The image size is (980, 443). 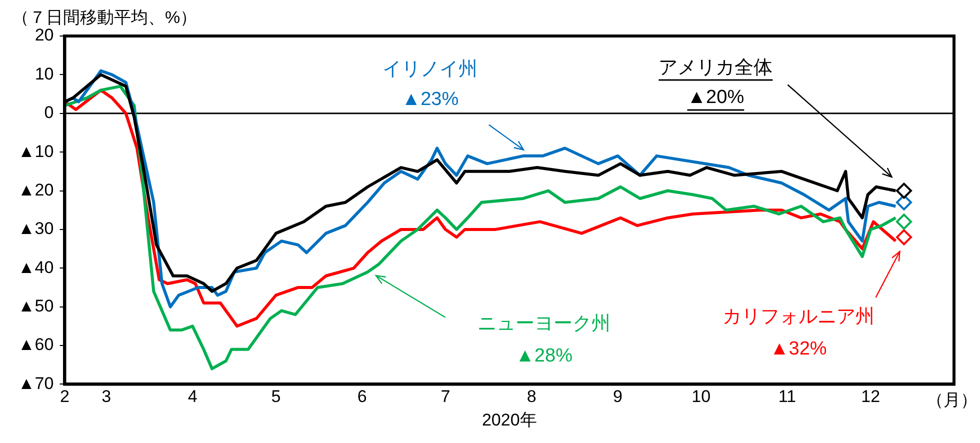 I want to click on x-tick-label: 8, so click(x=531, y=396).